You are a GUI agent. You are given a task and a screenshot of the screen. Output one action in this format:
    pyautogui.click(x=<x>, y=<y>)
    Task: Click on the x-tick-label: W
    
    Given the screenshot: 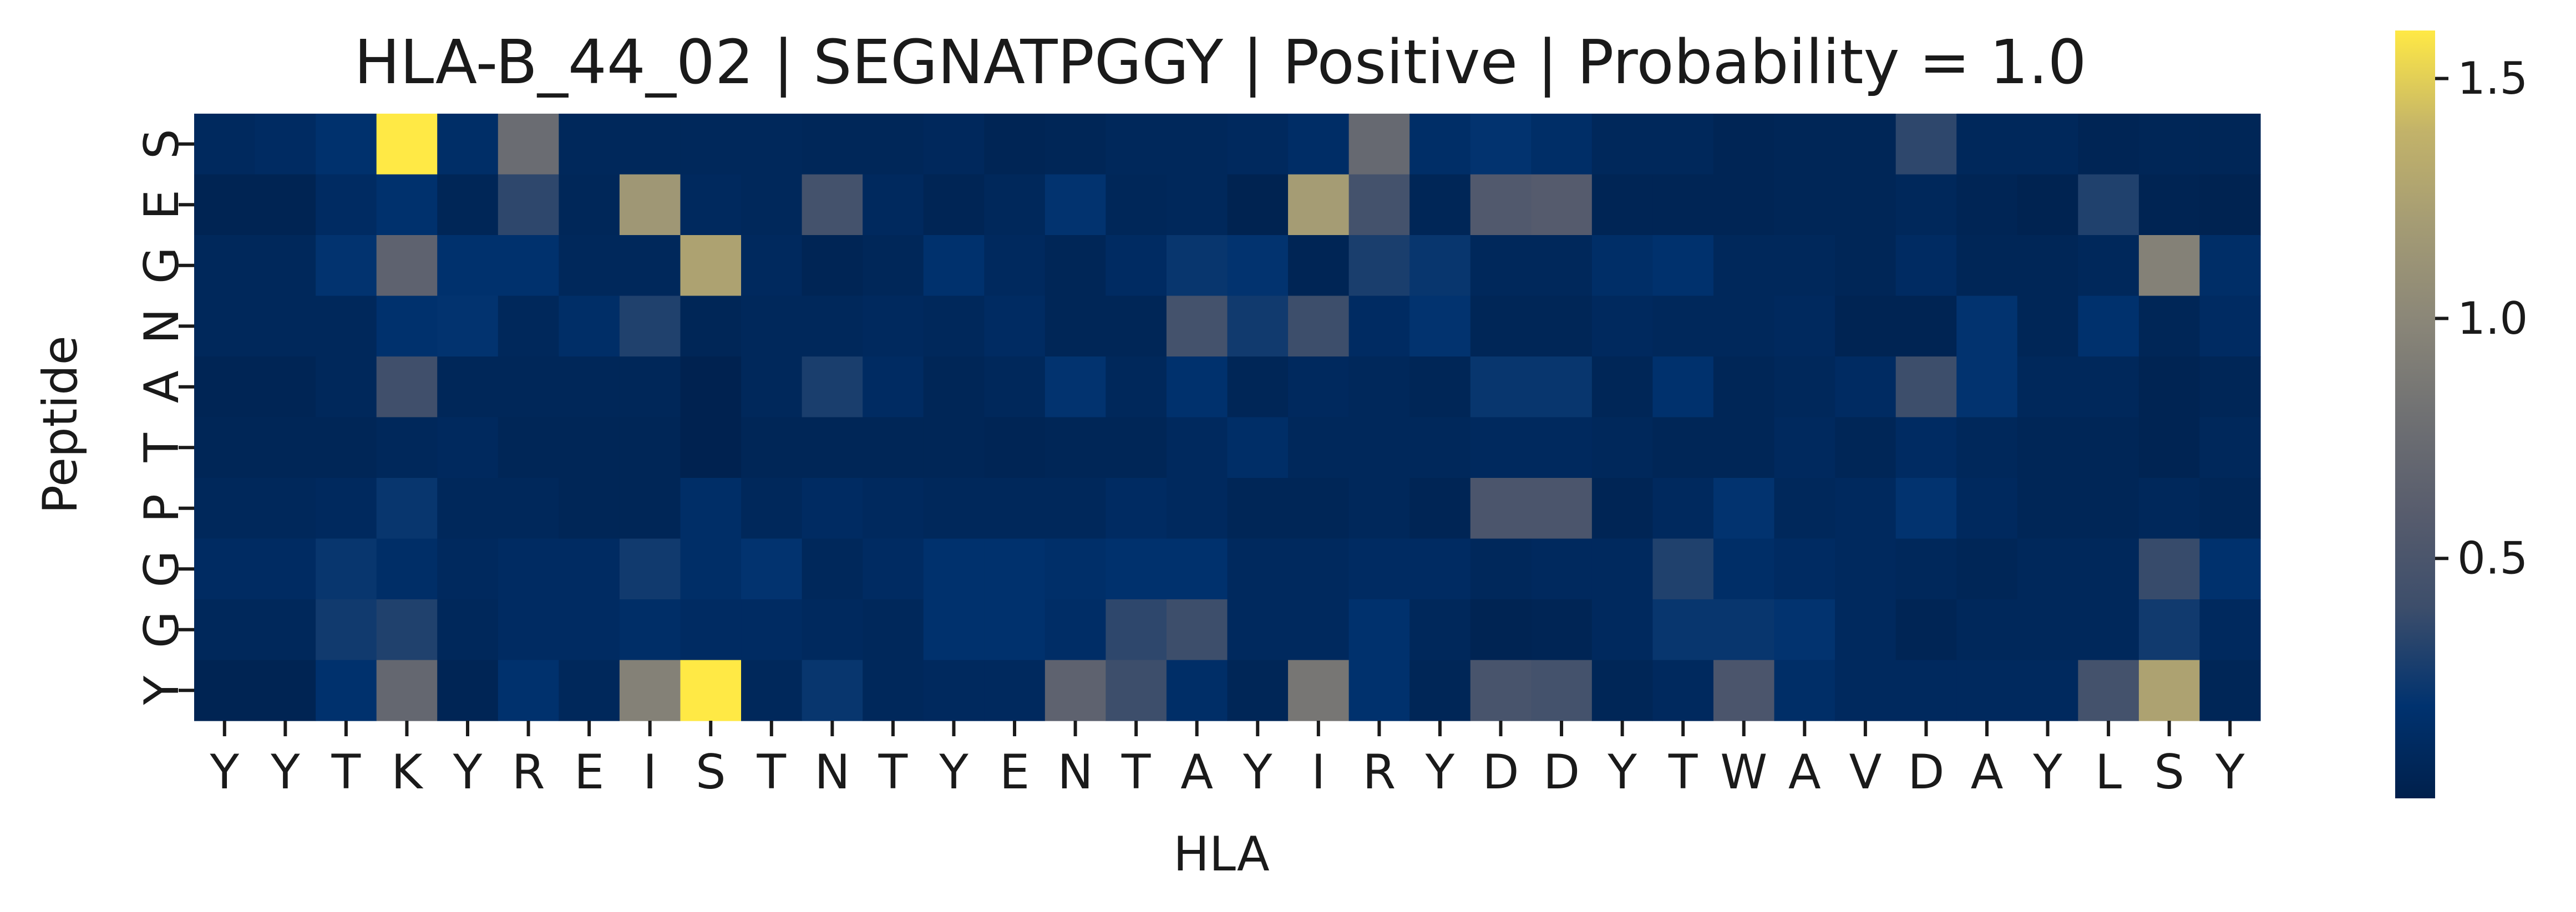 What is the action you would take?
    pyautogui.click(x=1743, y=772)
    